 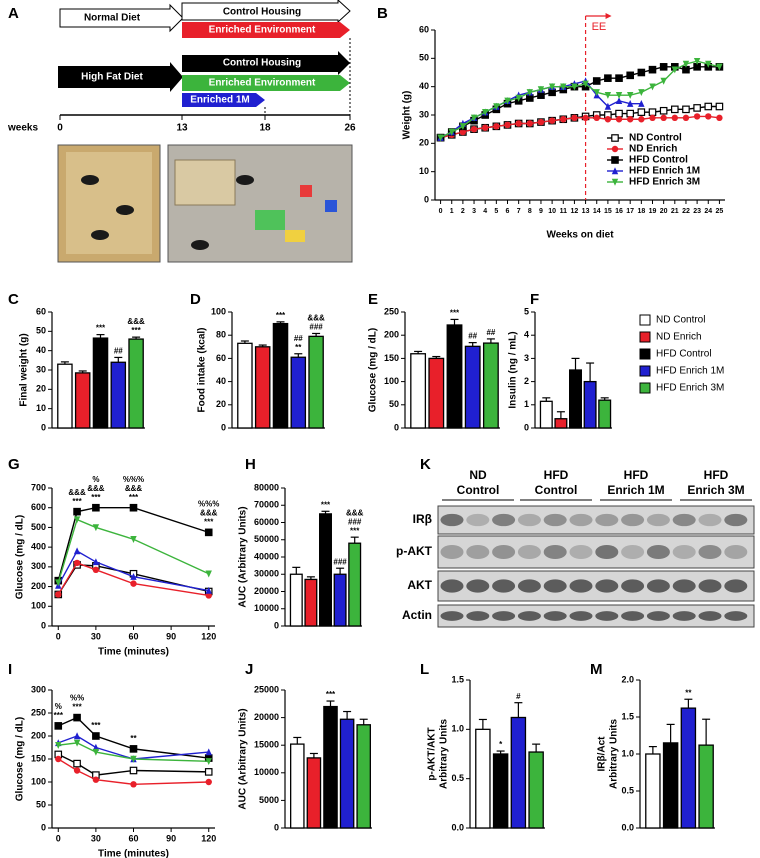 I want to click on y-axis-label: p-AKT/AKT, so click(x=432, y=753).